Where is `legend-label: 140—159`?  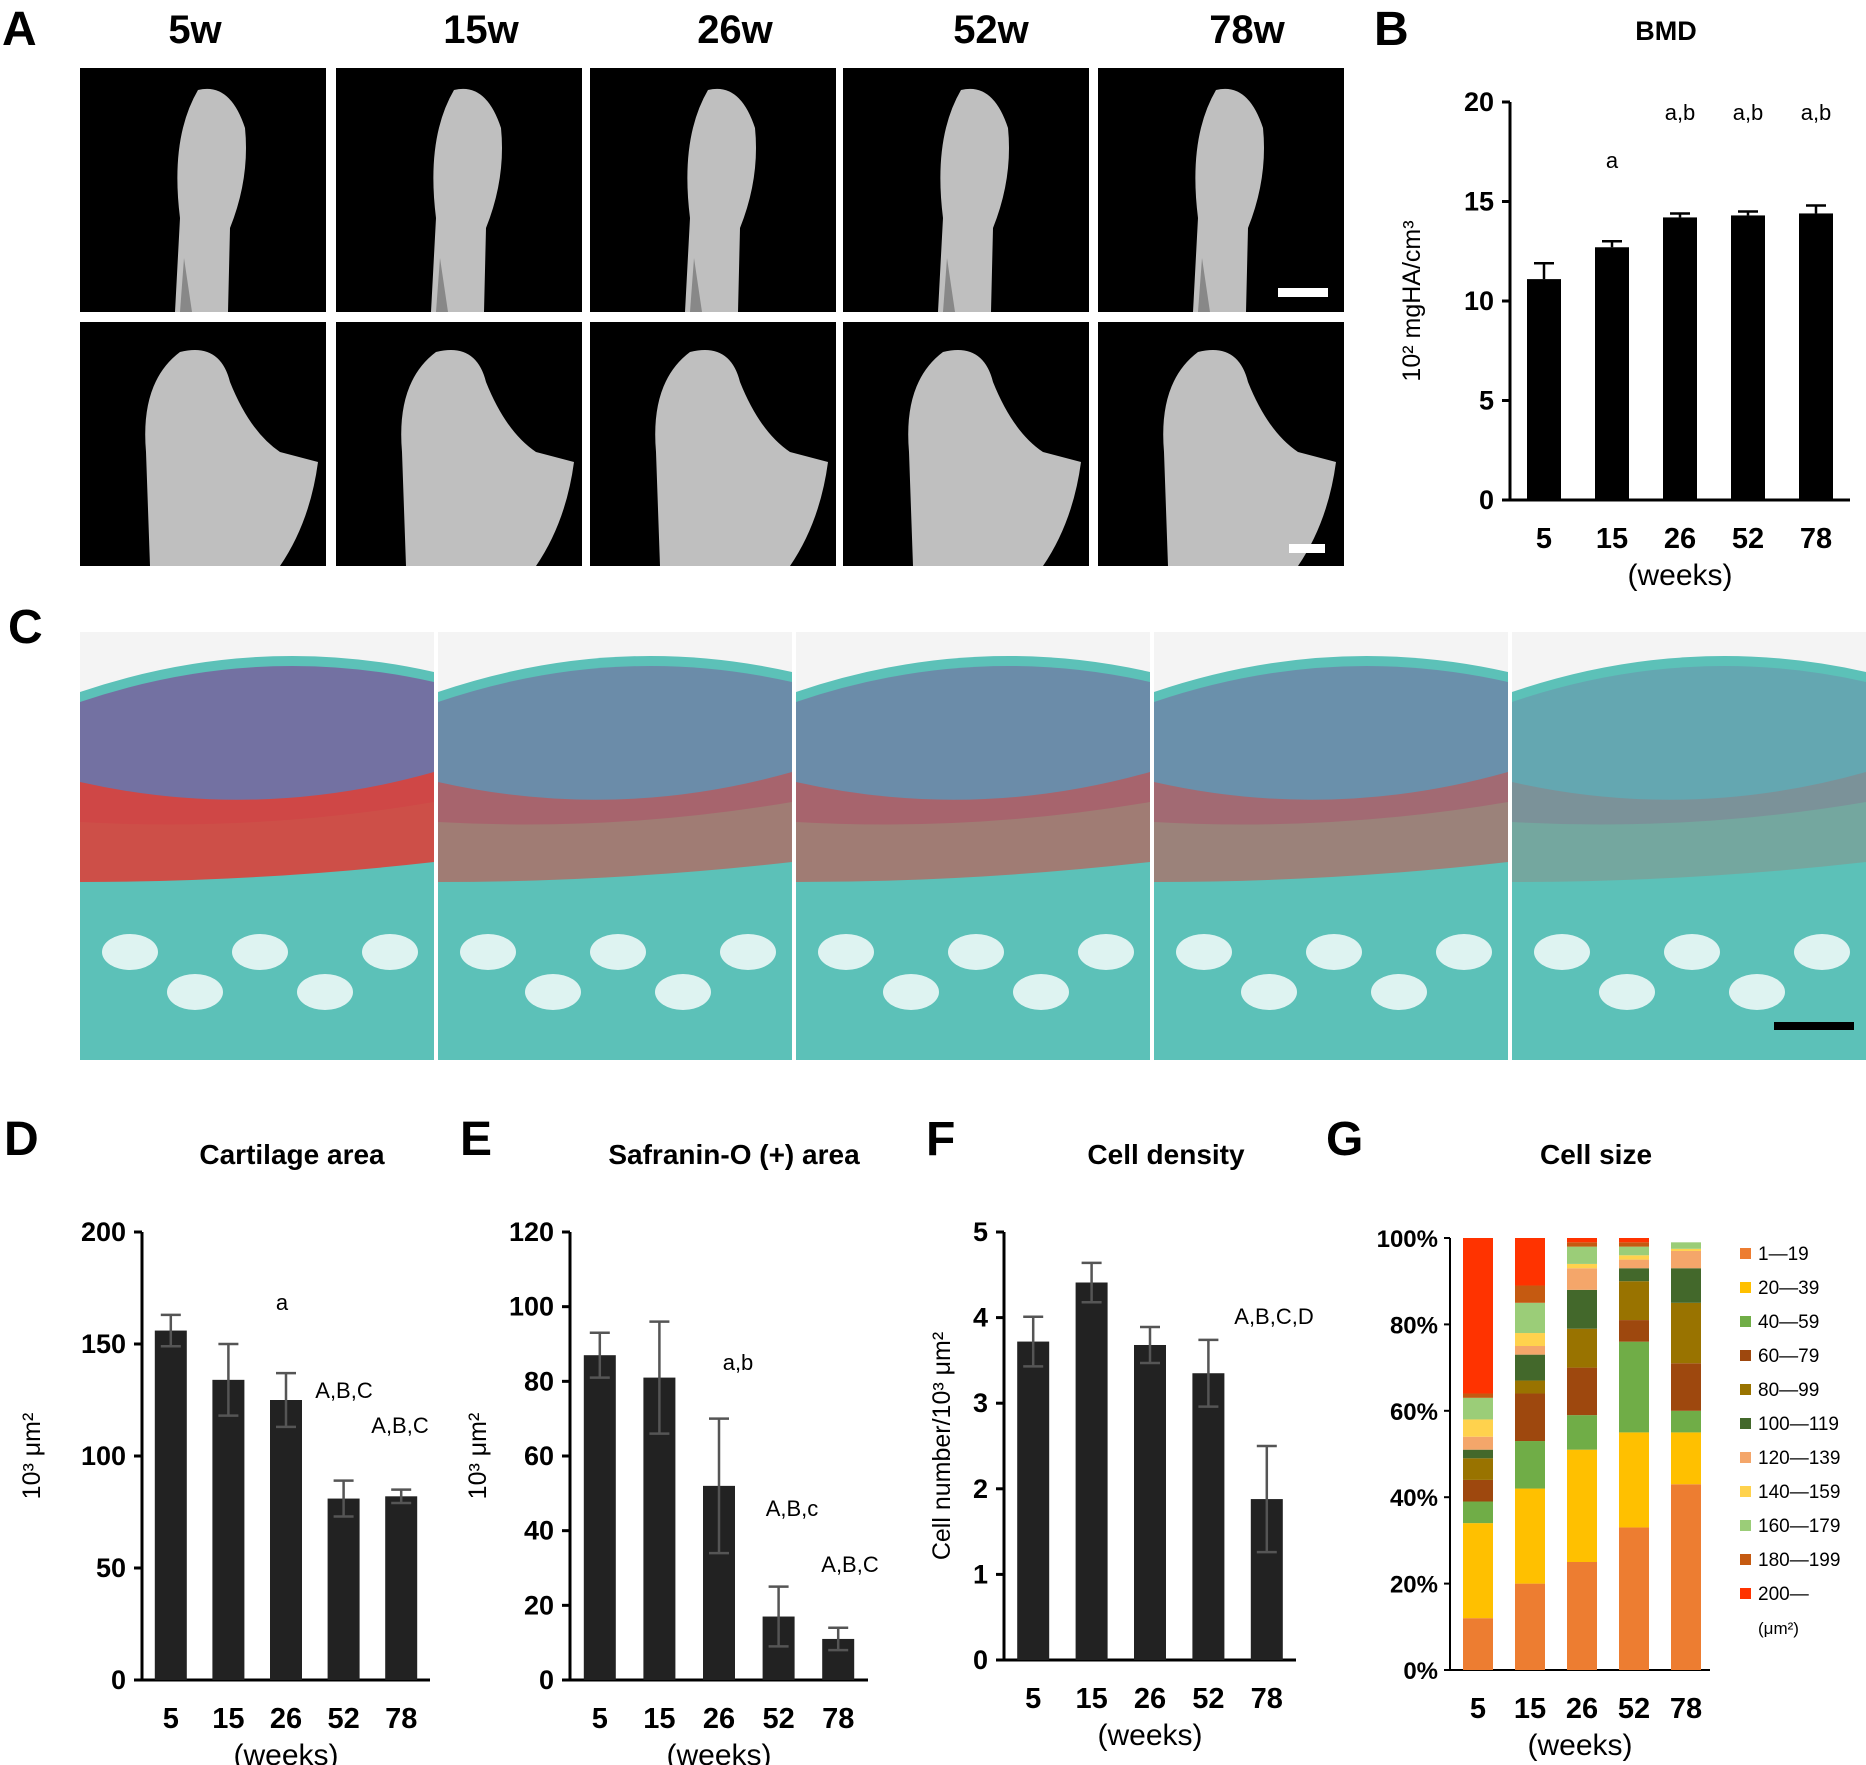
legend-label: 140—159 is located at coordinates (1799, 1492).